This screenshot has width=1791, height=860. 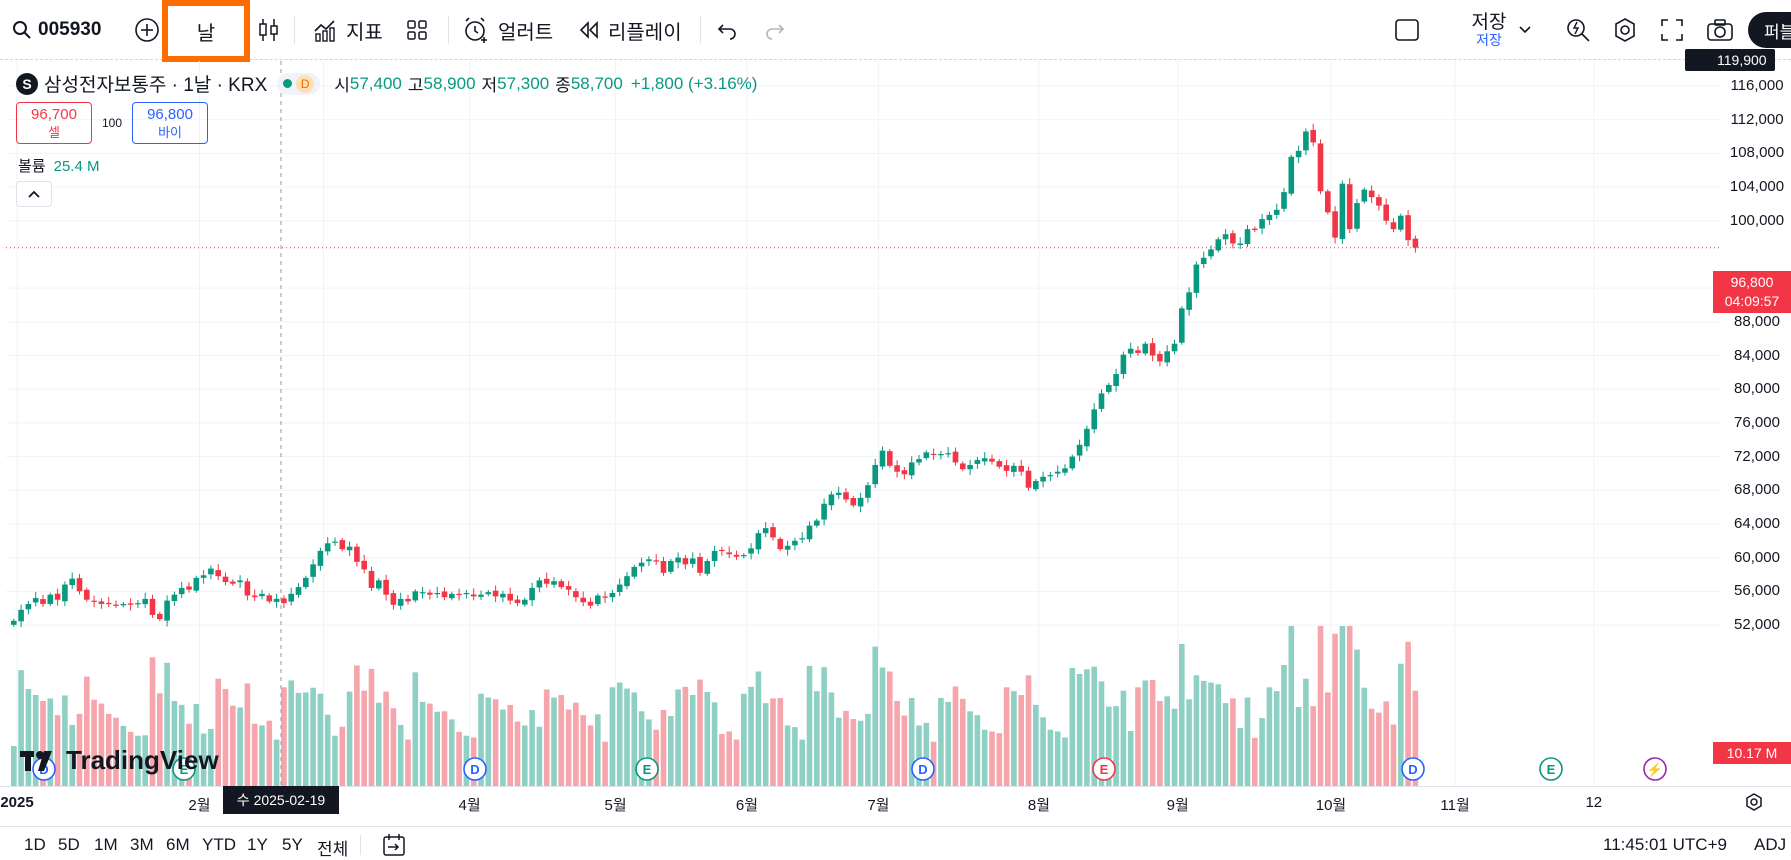 I want to click on indicator-templates-button, so click(x=417, y=30).